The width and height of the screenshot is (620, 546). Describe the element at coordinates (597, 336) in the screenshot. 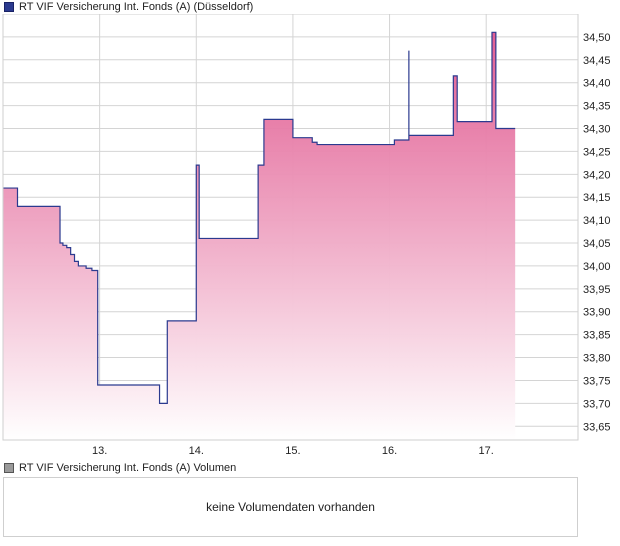

I see `y-tick-label: 33,85` at that location.